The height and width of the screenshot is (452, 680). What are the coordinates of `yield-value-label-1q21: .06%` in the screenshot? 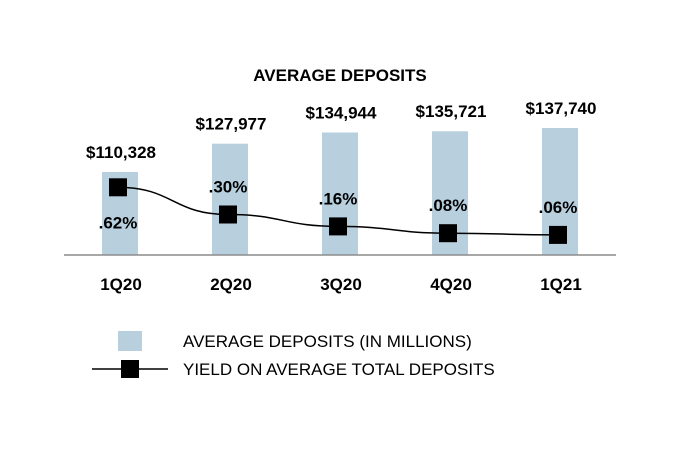 It's located at (558, 207).